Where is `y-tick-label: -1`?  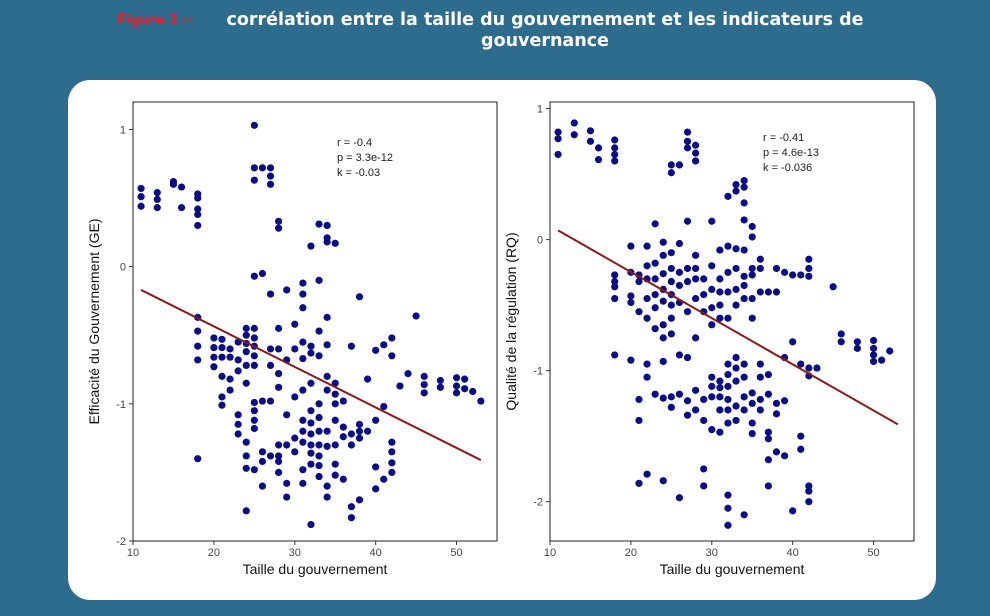 y-tick-label: -1 is located at coordinates (538, 372).